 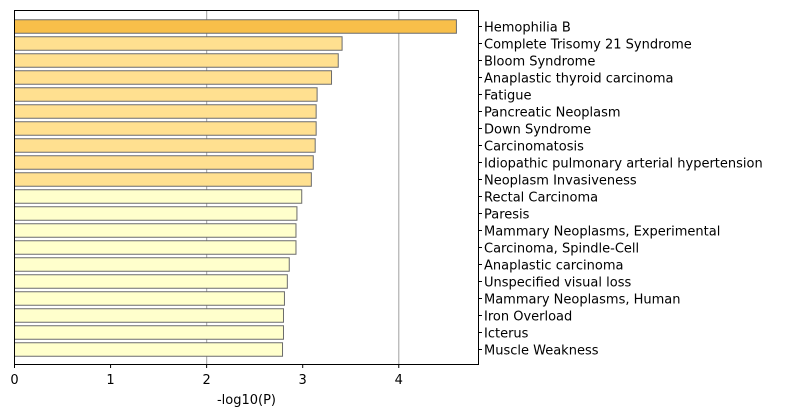 I want to click on x-tick-label: 0, so click(x=14, y=380).